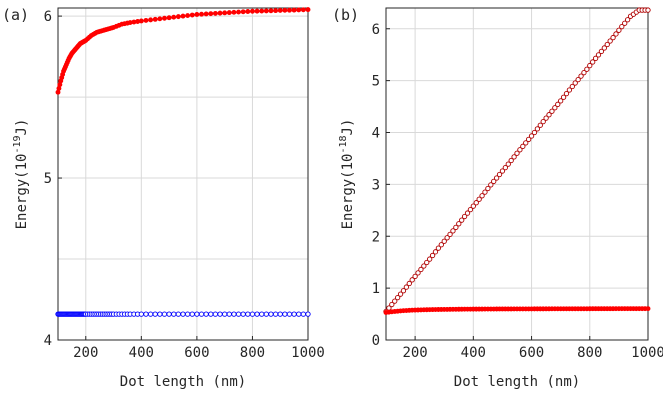  I want to click on y-tick-label: 1, so click(376, 289).